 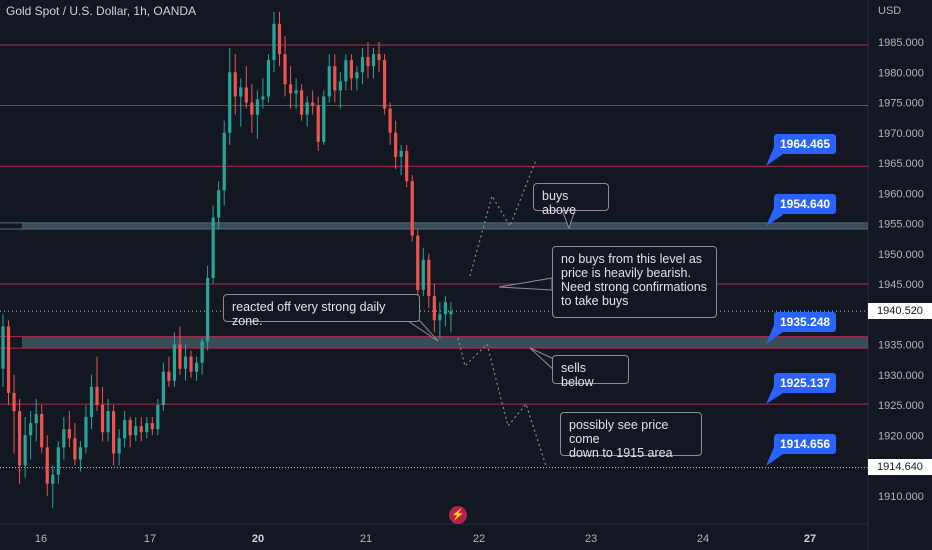 I want to click on time-tick-label: 17, so click(x=150, y=539).